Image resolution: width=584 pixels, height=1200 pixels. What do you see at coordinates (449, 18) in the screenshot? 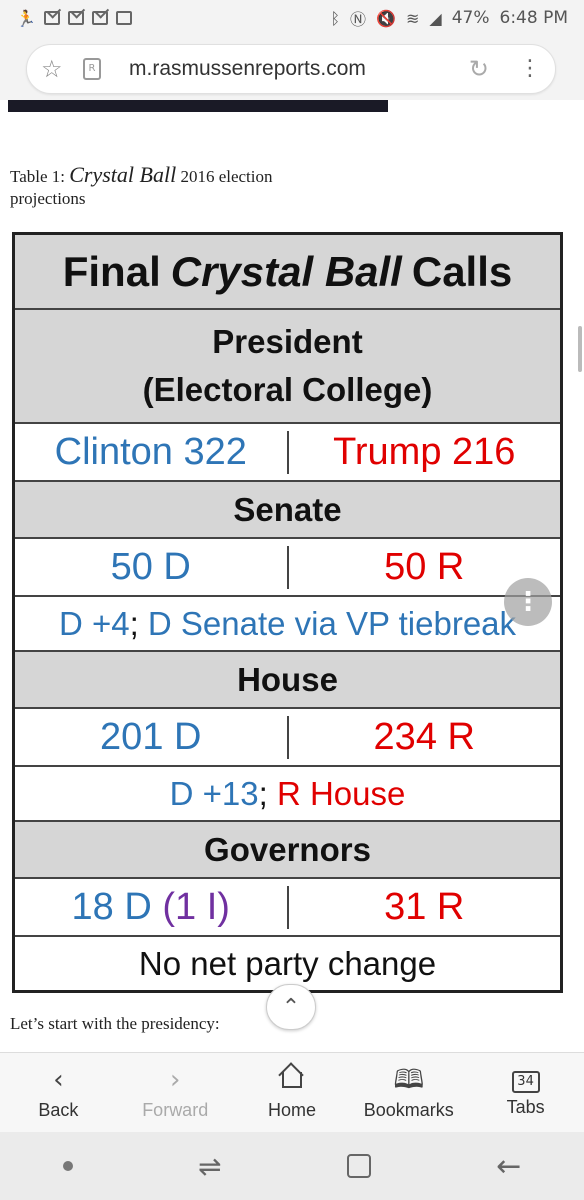
I see `system-icons: ᛒ Ⓝ 🔇 ≋ ◢ 47% 6:48 PM` at bounding box center [449, 18].